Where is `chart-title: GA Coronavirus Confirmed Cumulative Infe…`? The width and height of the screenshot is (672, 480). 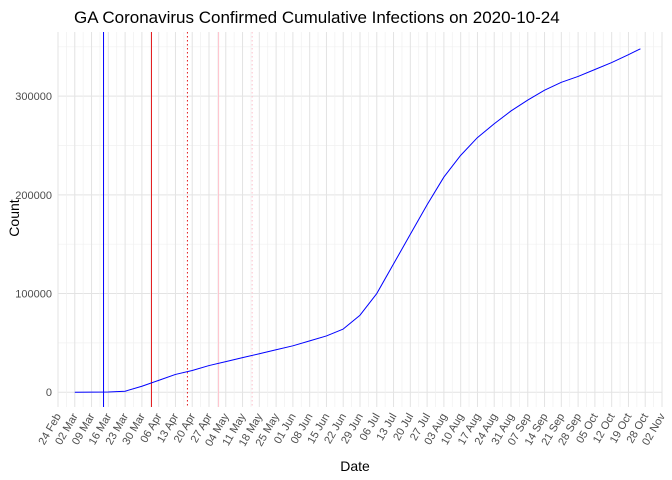 chart-title: GA Coronavirus Confirmed Cumulative Infe… is located at coordinates (317, 17).